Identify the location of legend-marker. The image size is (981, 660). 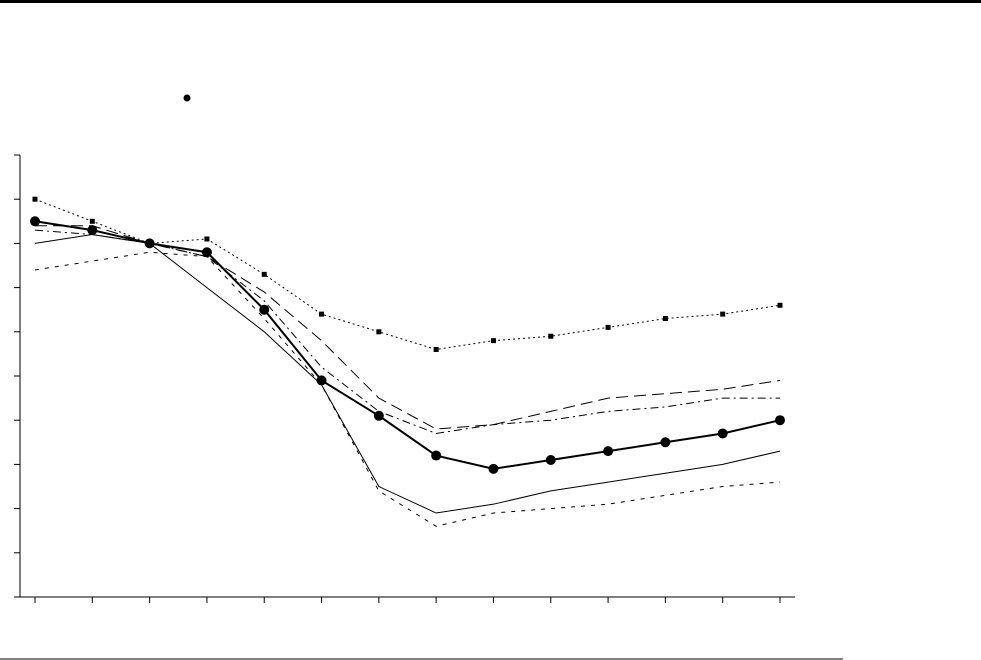
(187, 98).